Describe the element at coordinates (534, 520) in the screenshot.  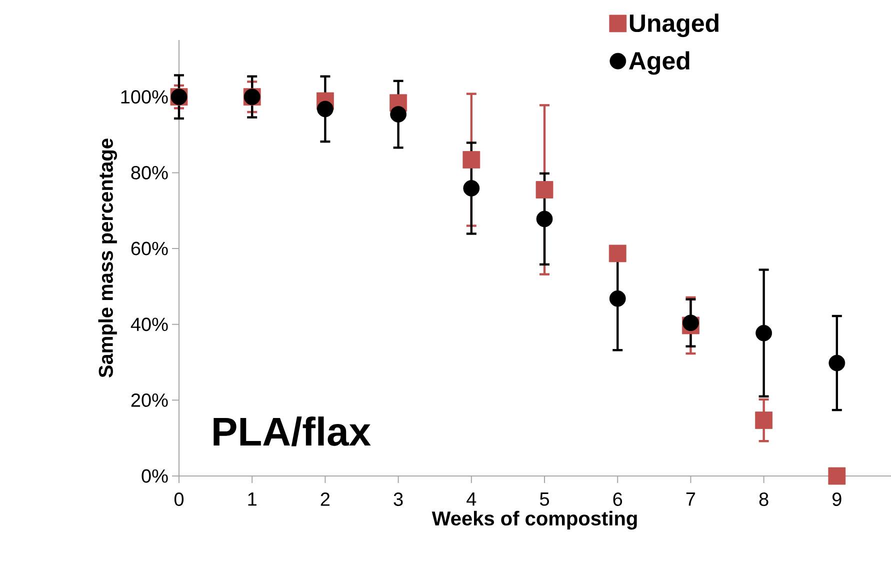
I see `x-axis-title: Weeks of composting` at that location.